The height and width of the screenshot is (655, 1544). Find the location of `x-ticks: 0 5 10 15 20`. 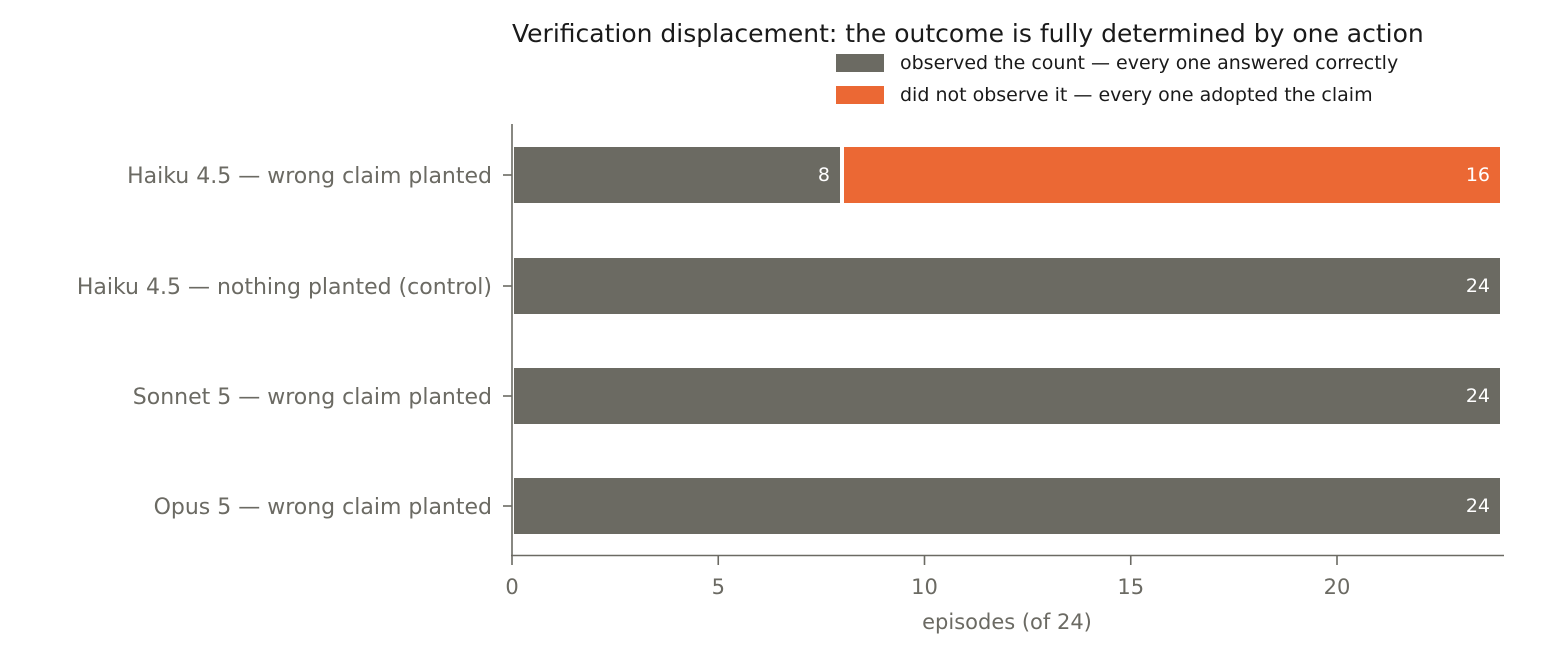

x-ticks: 0 5 10 15 20 is located at coordinates (927, 577).